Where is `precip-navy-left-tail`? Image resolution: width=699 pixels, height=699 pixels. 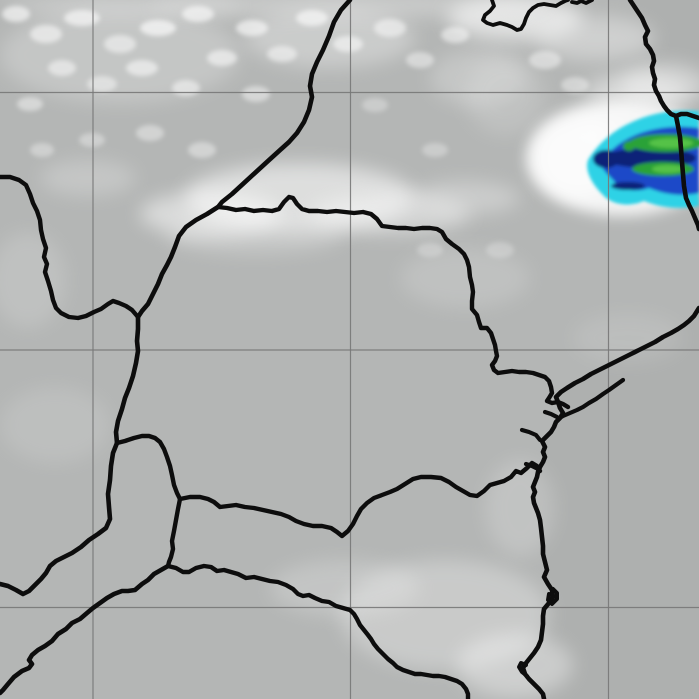
precip-navy-left-tail is located at coordinates (606, 159).